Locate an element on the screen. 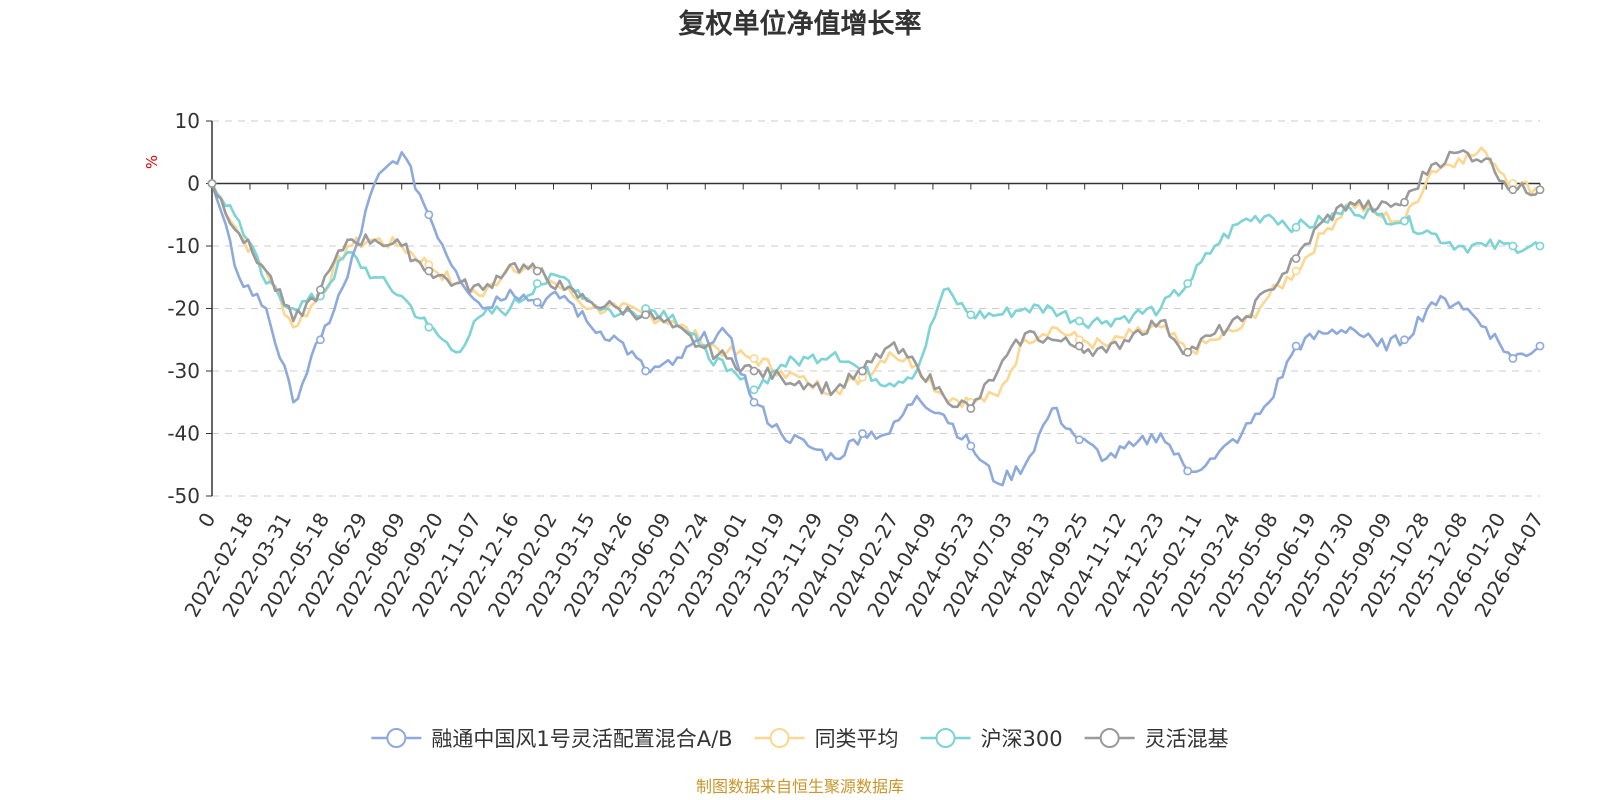 The height and width of the screenshot is (800, 1600). legend-label: 沪深300 is located at coordinates (1022, 739).